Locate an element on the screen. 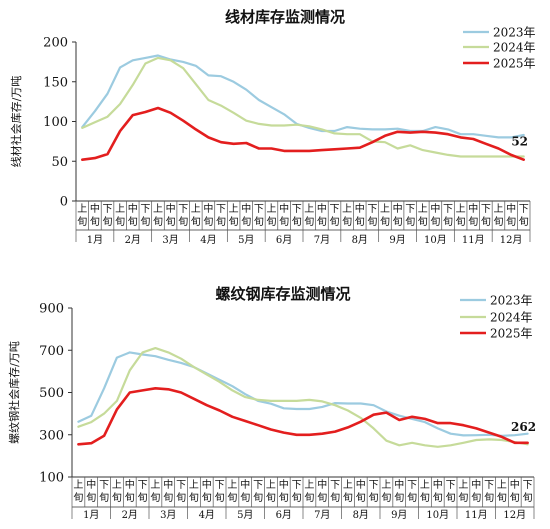  x-month-label: 4月 is located at coordinates (208, 240).